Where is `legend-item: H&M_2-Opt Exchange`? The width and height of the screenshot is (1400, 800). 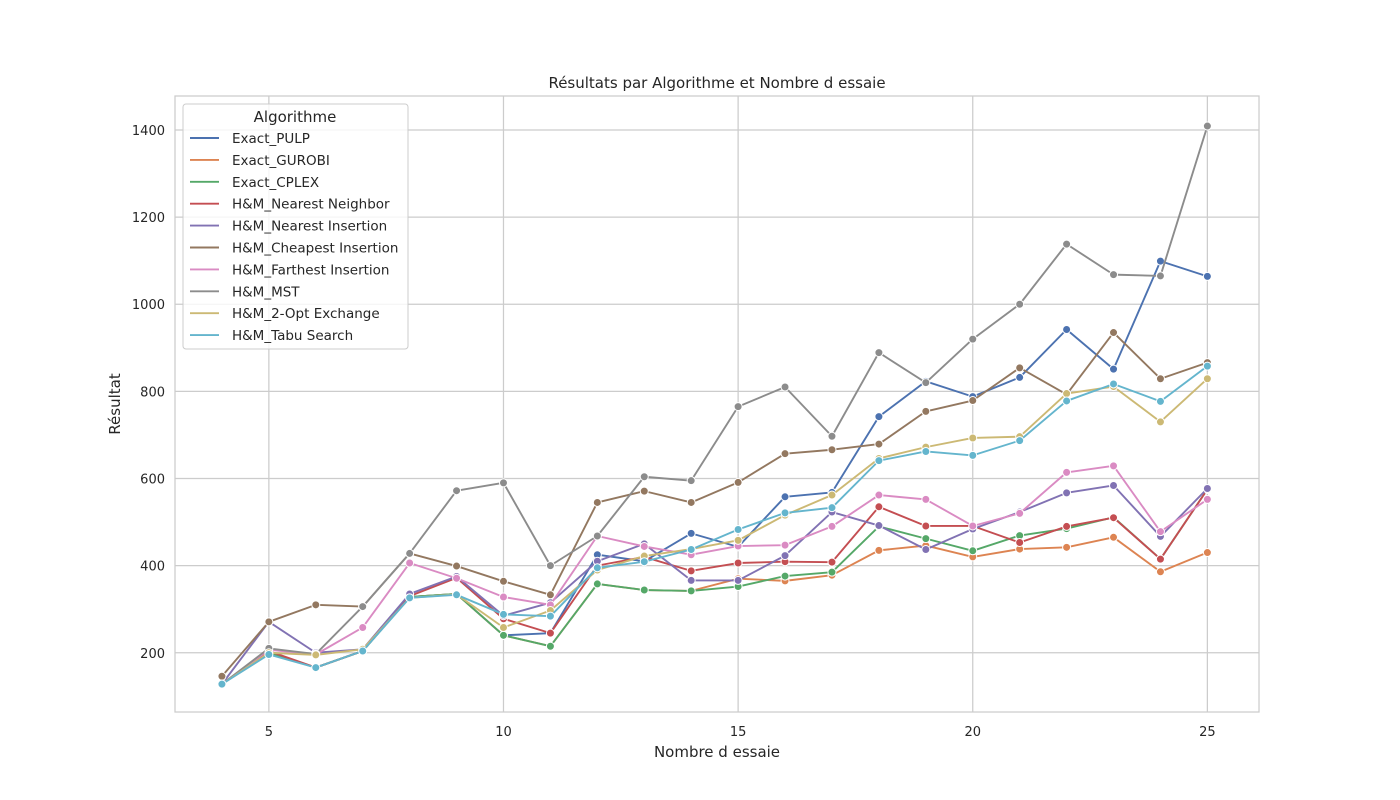
legend-item: H&M_2-Opt Exchange is located at coordinates (285, 314).